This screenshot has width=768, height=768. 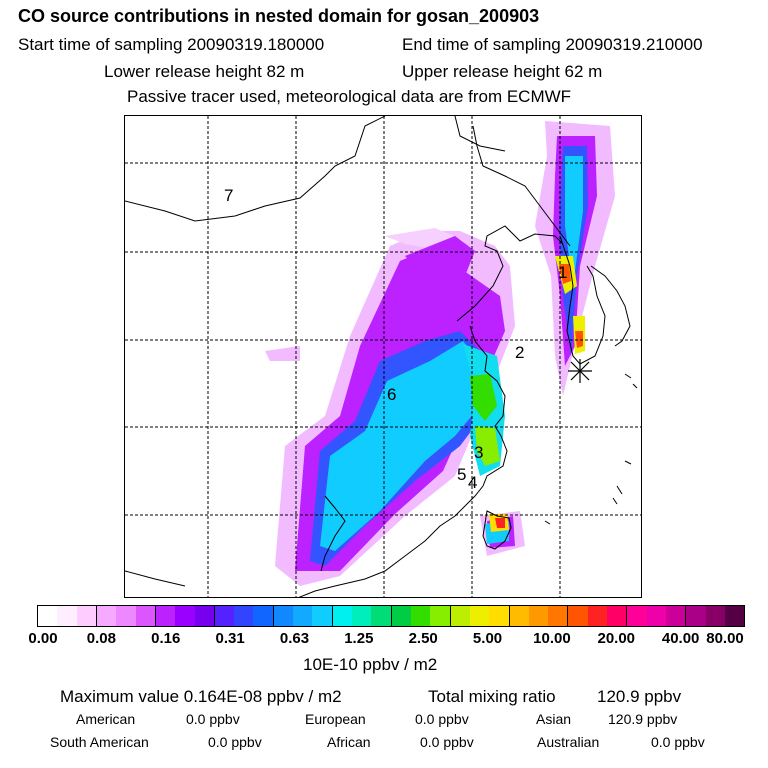 What do you see at coordinates (527, 394) in the screenshot?
I see `plume-hotspots` at bounding box center [527, 394].